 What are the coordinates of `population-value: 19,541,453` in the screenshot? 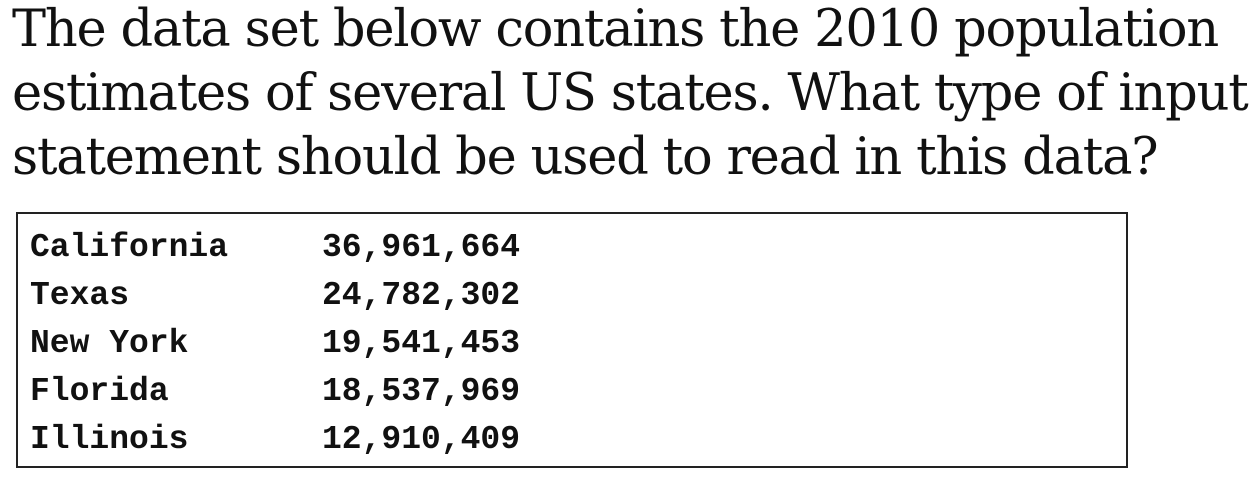 It's located at (421, 343).